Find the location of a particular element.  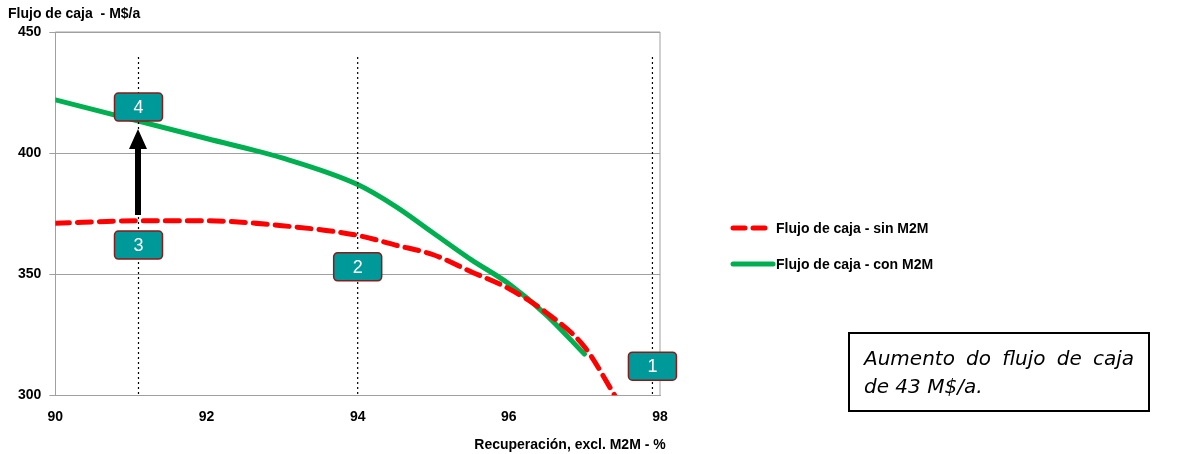

annotation: 4 is located at coordinates (138, 107).